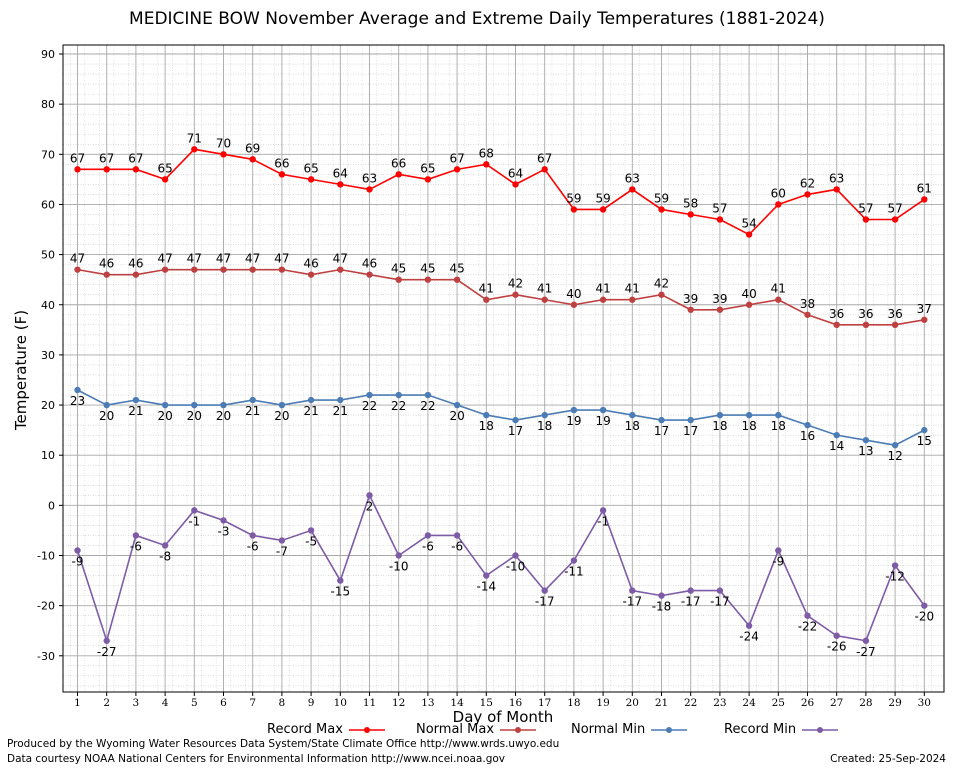  I want to click on legend-record-max: Record Max, so click(327, 729).